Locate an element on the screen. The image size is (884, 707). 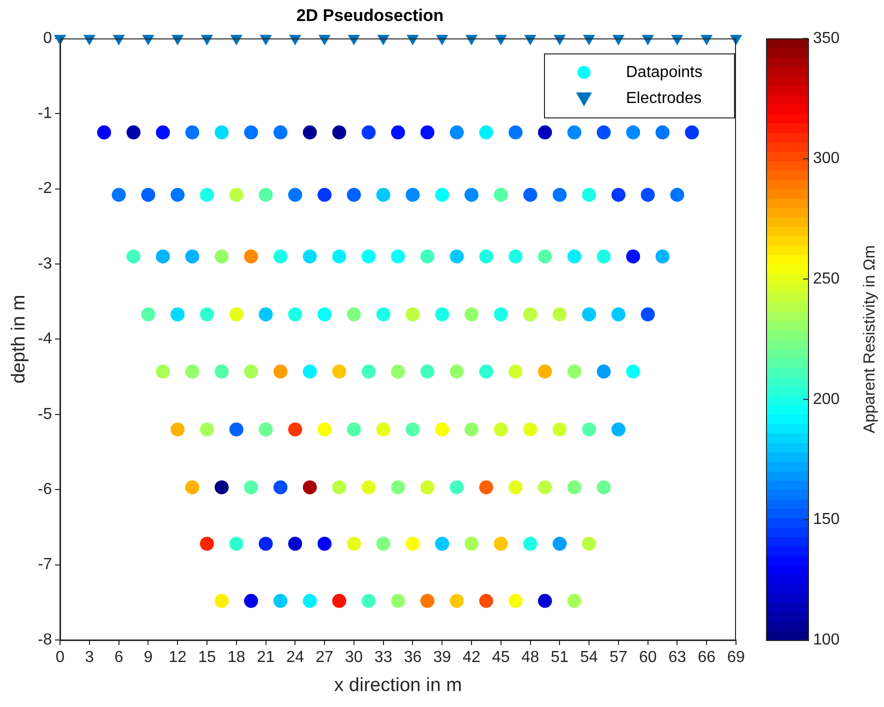
x-tick-label: 9 is located at coordinates (148, 657).